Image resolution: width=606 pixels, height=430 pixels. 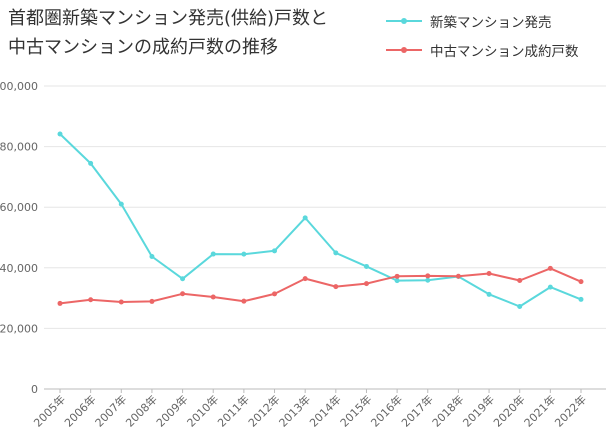 I want to click on x-tick-label-13: 2018年, so click(x=447, y=410).